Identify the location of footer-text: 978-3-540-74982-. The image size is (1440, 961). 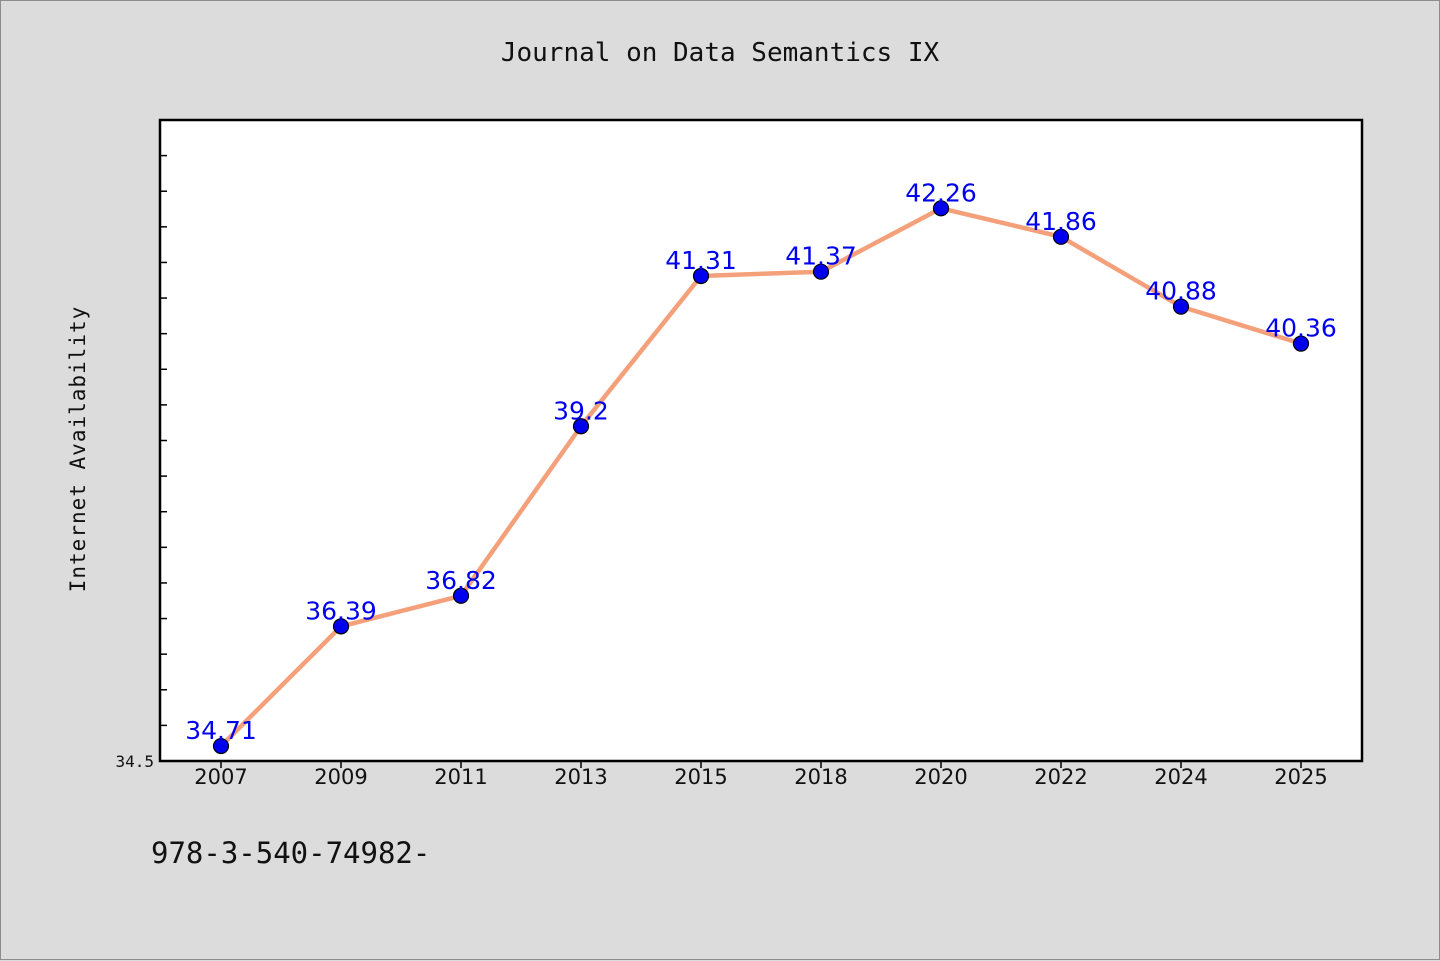
(290, 853).